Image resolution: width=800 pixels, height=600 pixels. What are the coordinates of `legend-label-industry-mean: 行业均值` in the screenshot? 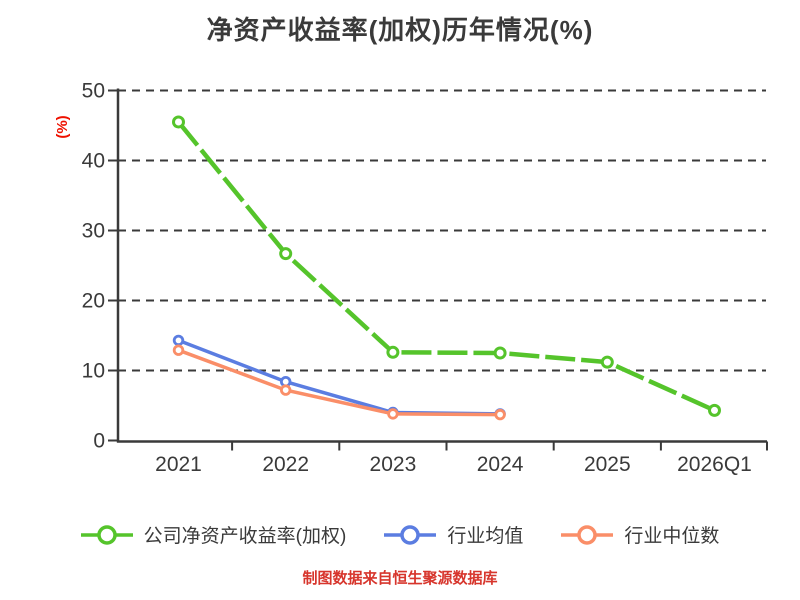 It's located at (485, 536).